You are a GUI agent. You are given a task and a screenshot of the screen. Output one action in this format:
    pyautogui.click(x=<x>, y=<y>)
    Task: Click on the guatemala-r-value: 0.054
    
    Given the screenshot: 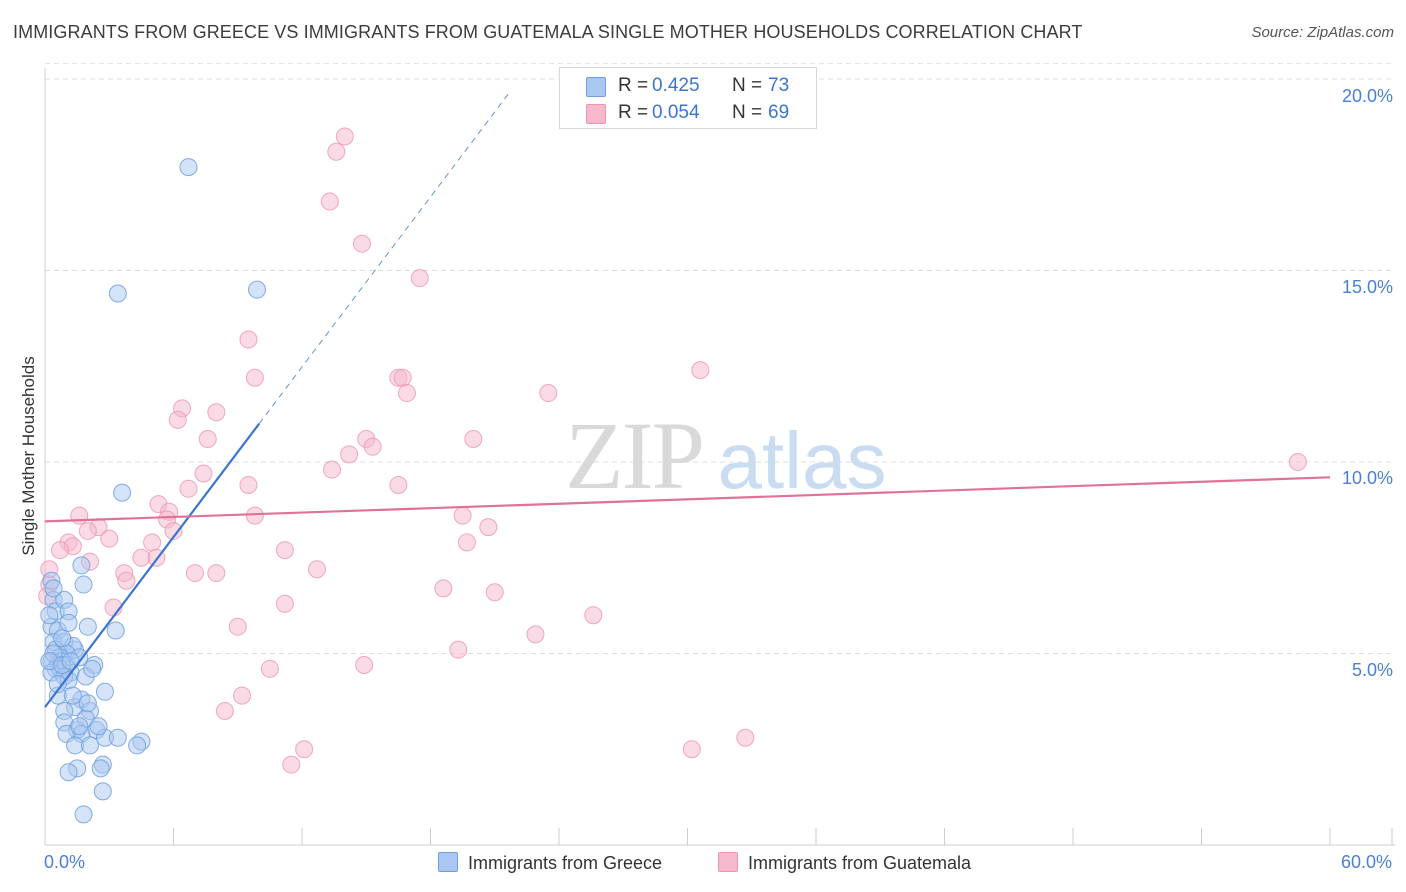 What is the action you would take?
    pyautogui.click(x=676, y=112)
    